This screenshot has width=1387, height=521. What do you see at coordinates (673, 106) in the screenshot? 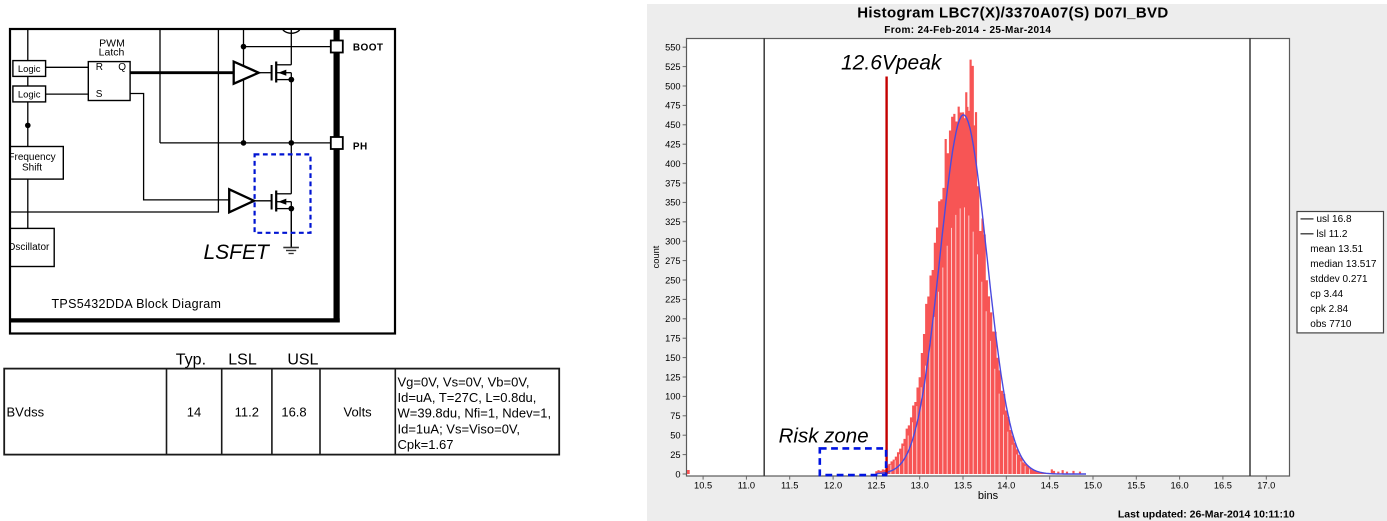
I see `svg-text: 475` at bounding box center [673, 106].